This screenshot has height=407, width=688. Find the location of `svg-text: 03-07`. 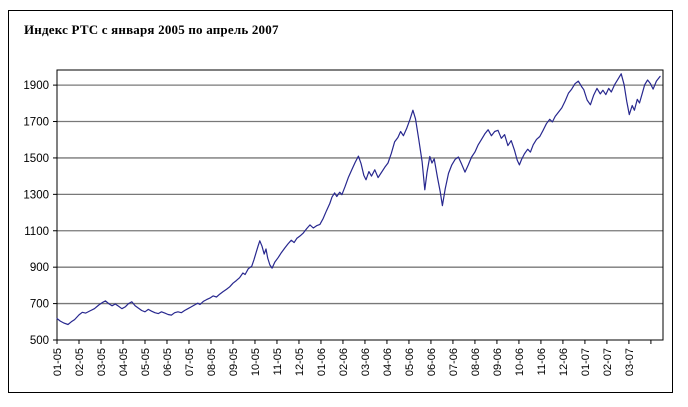

svg-text: 03-07 is located at coordinates (630, 362).